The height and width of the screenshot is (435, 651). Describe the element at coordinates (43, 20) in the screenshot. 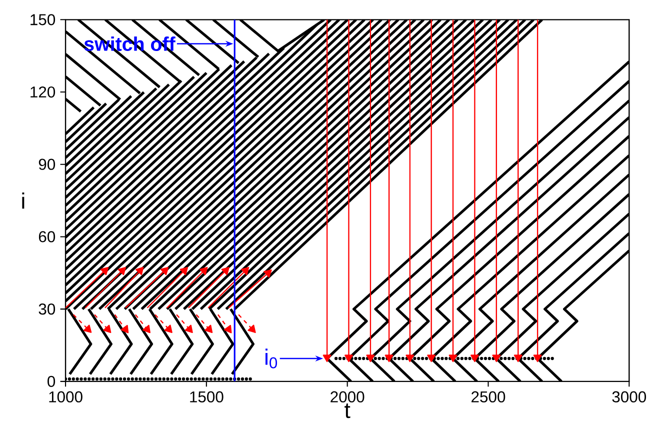

I see `y-tick-label: 150` at that location.